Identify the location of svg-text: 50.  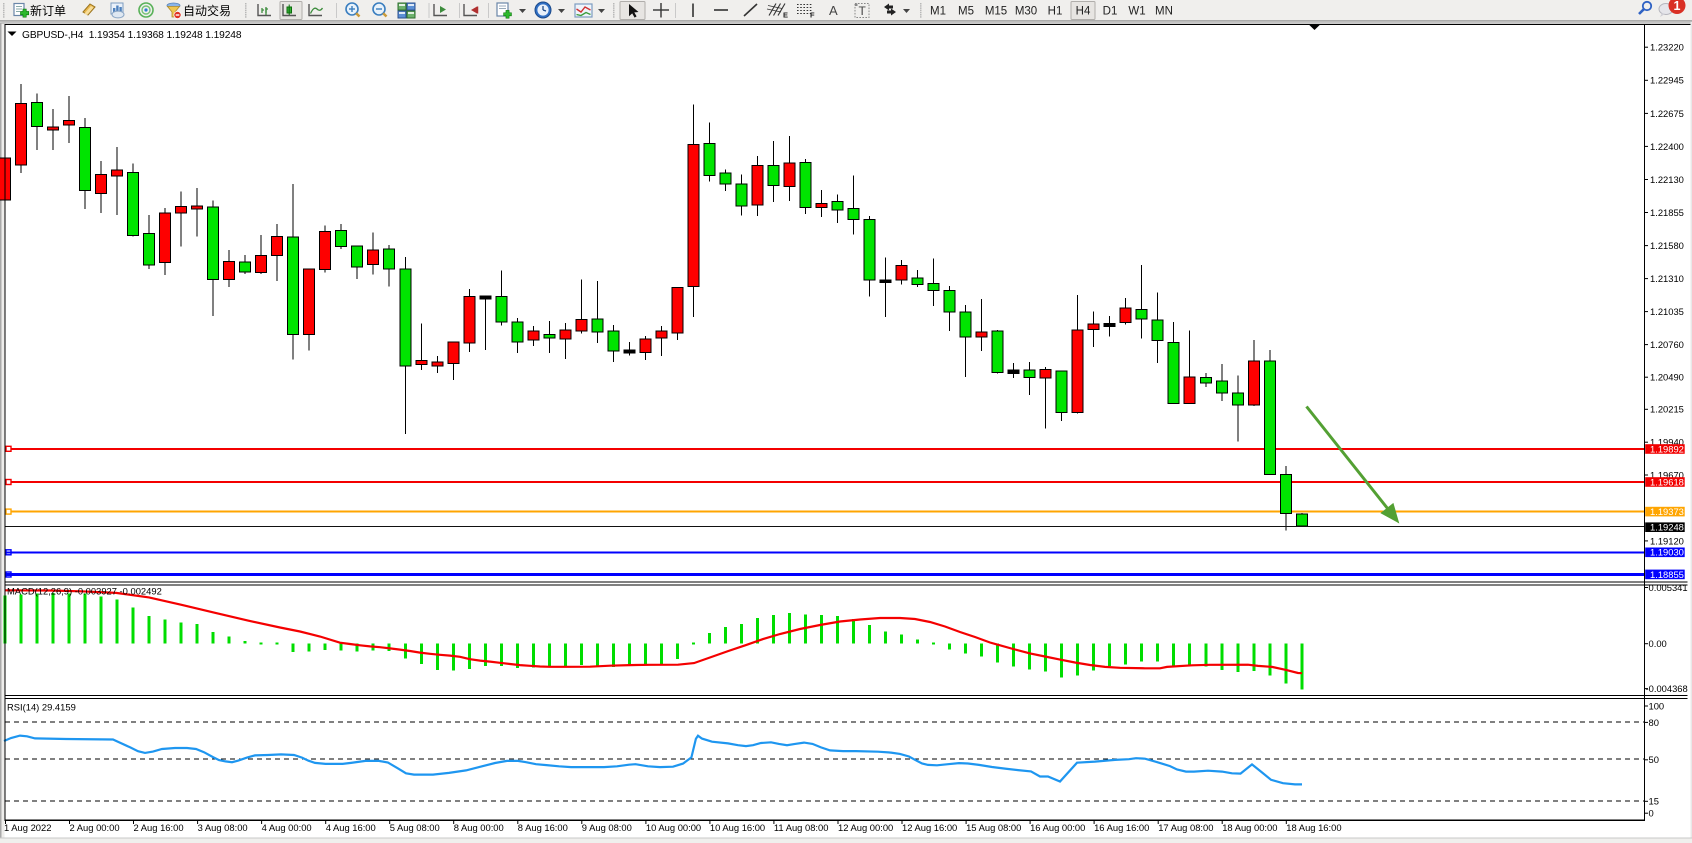
(1654, 759).